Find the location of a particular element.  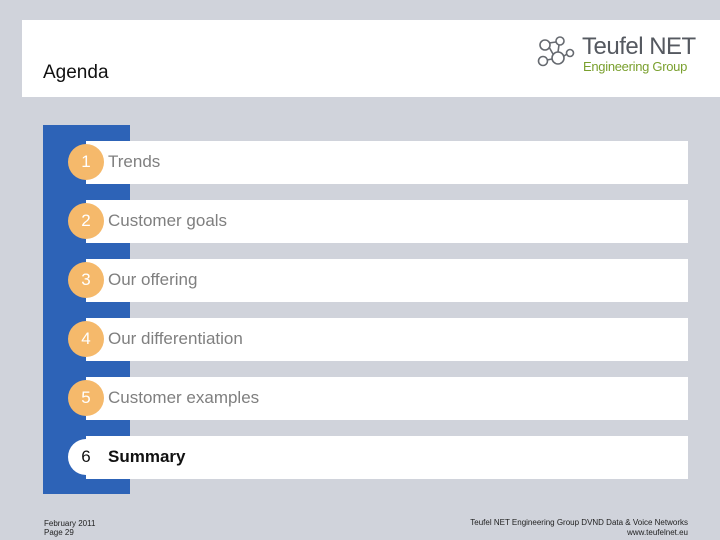

agenda-label: Our differentiation is located at coordinates (175, 338).